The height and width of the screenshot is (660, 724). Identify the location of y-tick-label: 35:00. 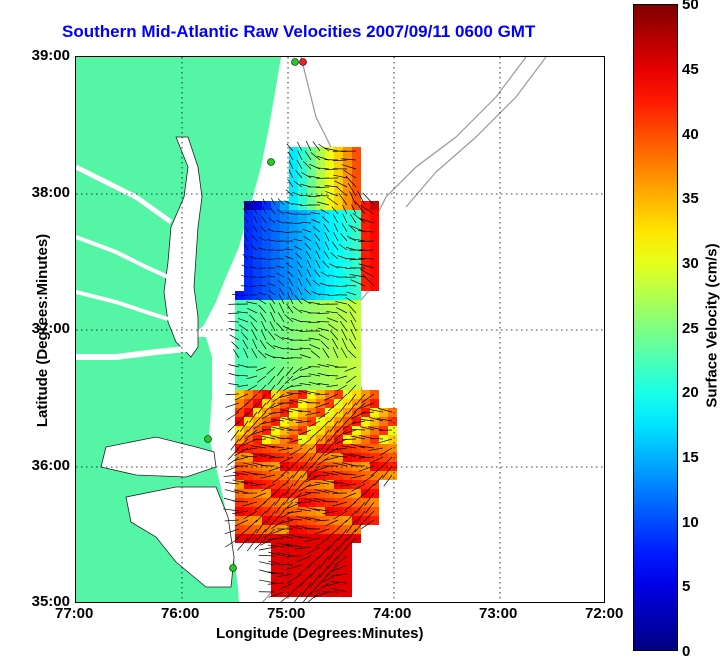
(51, 601).